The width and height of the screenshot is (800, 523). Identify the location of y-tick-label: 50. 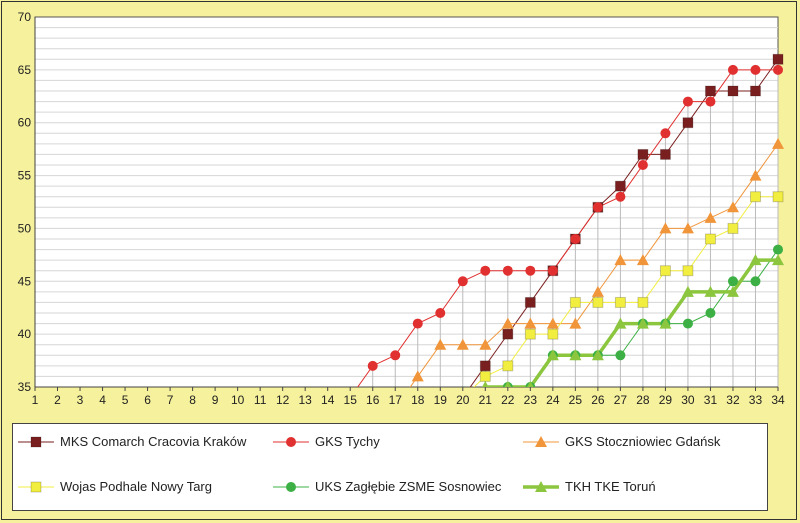
(25, 228).